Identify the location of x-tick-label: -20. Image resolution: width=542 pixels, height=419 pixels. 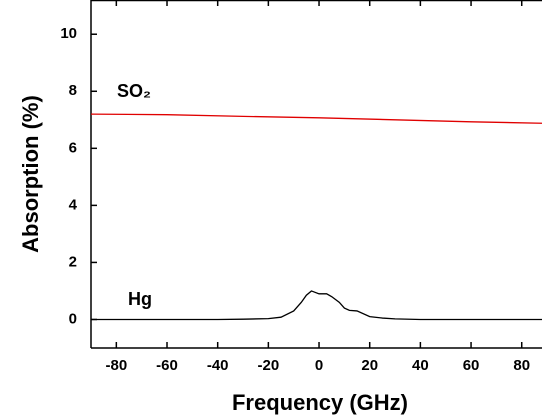
(269, 365).